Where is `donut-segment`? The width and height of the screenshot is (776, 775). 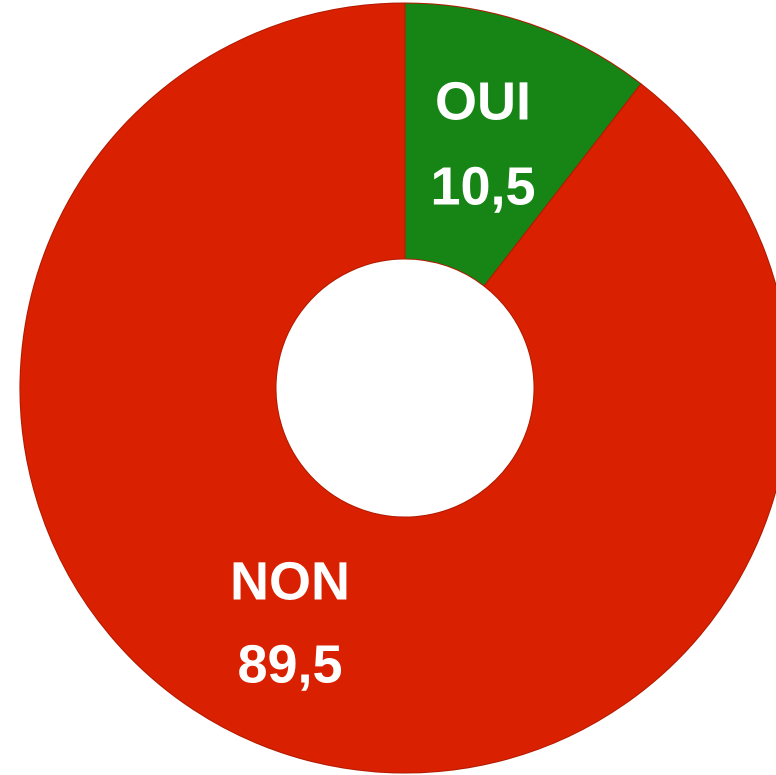 donut-segment is located at coordinates (523, 144).